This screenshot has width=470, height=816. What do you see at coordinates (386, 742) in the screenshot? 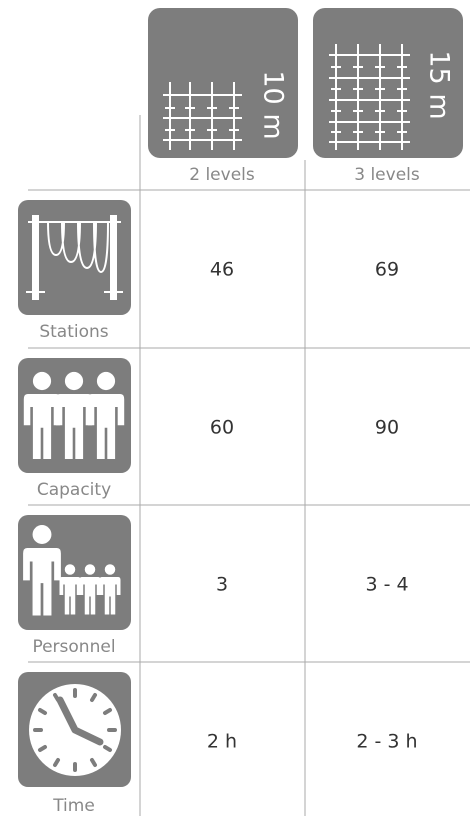
I see `cell-value: 2 - 3 h` at bounding box center [386, 742].